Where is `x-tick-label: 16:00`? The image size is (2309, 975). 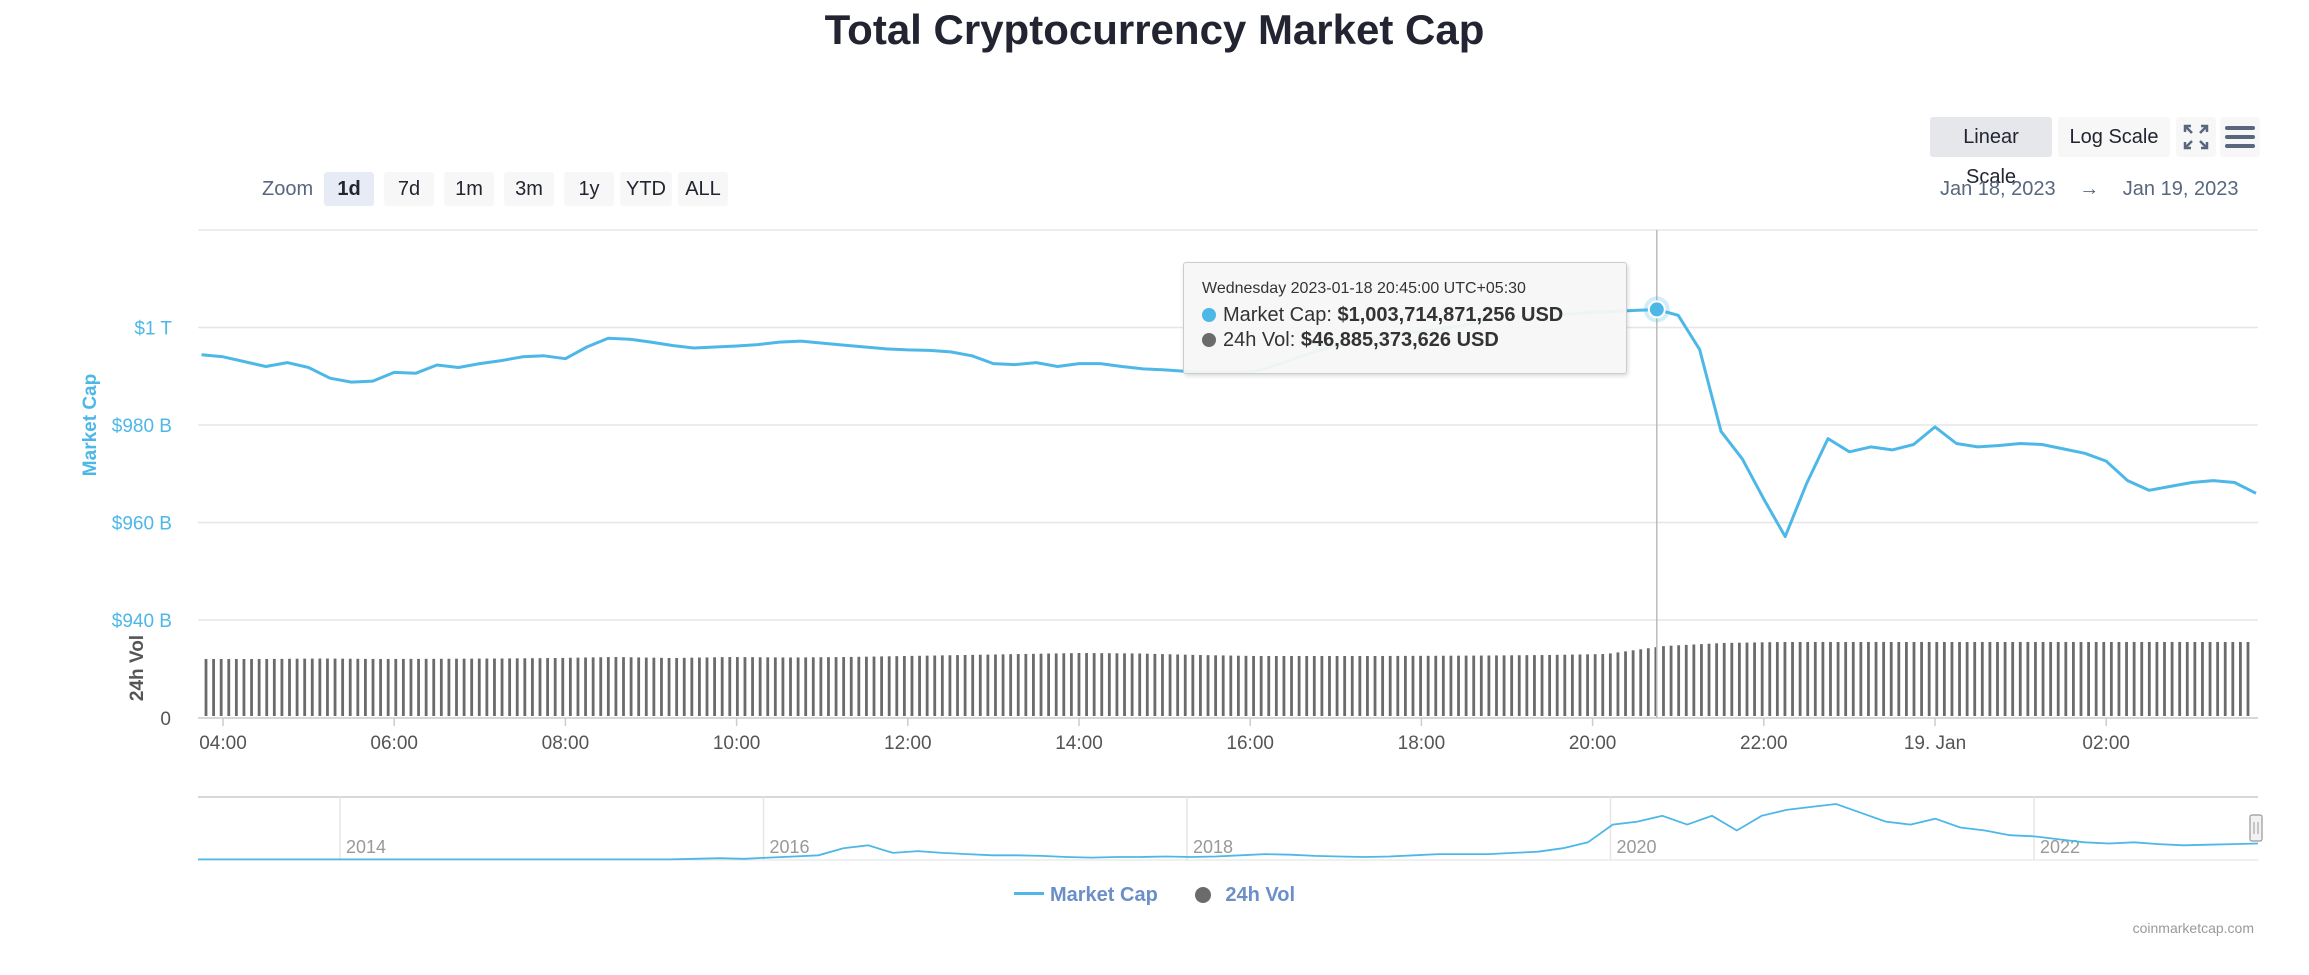 x-tick-label: 16:00 is located at coordinates (1250, 743).